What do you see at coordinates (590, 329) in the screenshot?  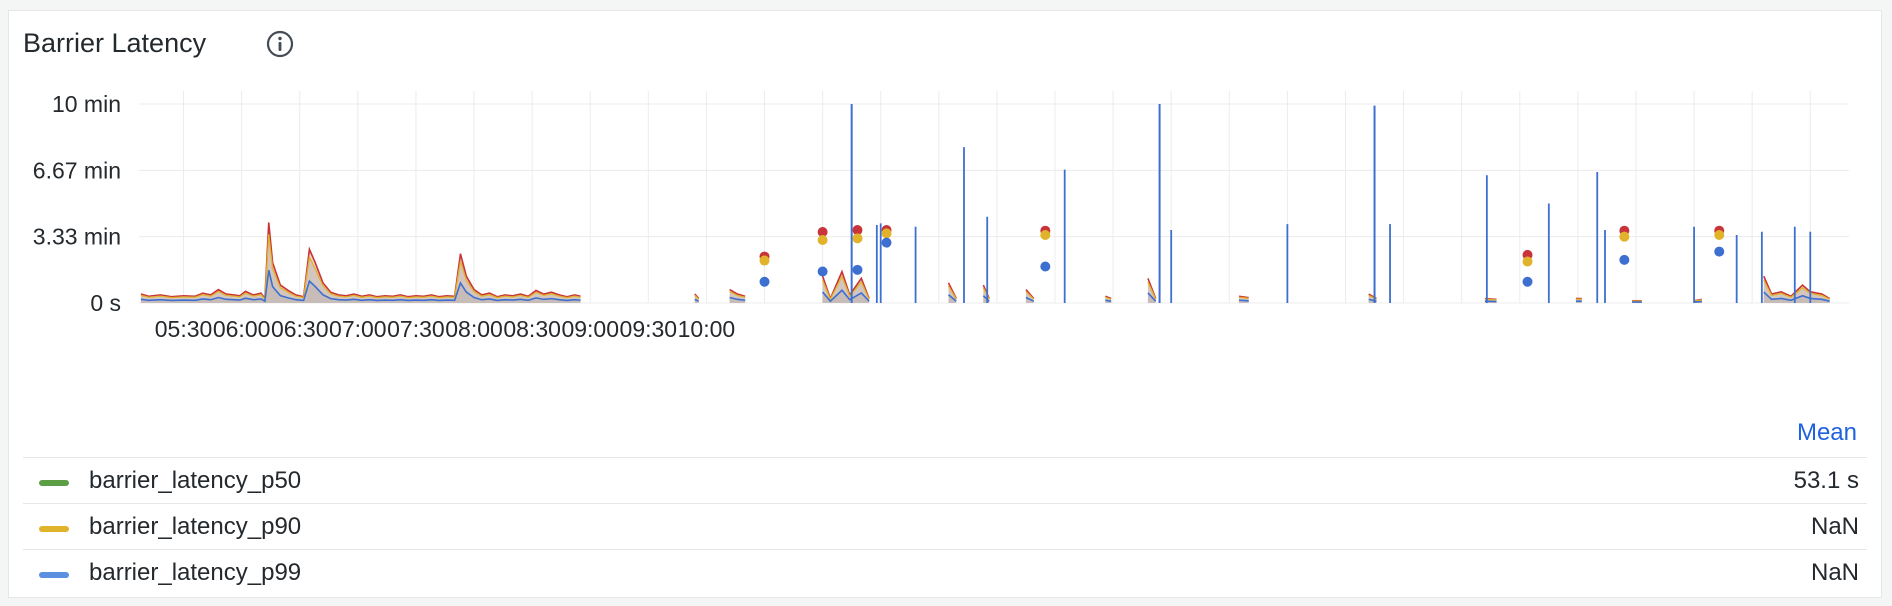 I see `x-tick-label: 09:00` at bounding box center [590, 329].